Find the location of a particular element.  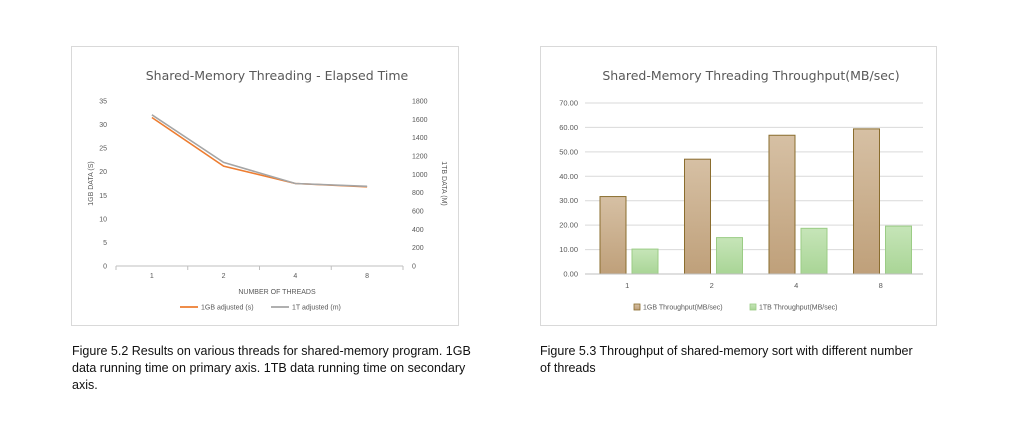

y2-tick-label: 200 is located at coordinates (418, 248).